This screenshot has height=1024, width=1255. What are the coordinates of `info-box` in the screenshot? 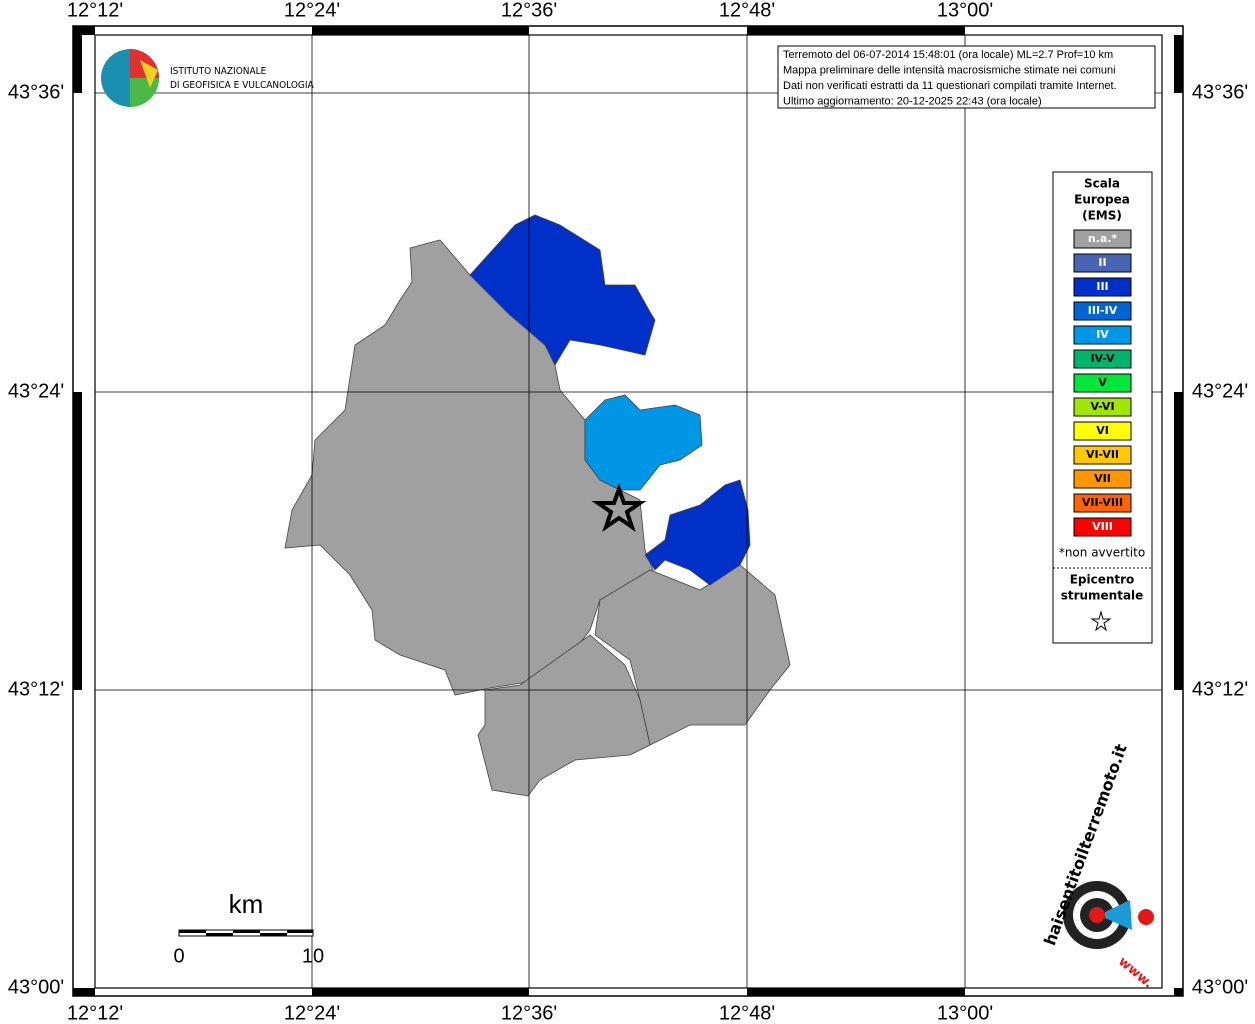 It's located at (966, 77).